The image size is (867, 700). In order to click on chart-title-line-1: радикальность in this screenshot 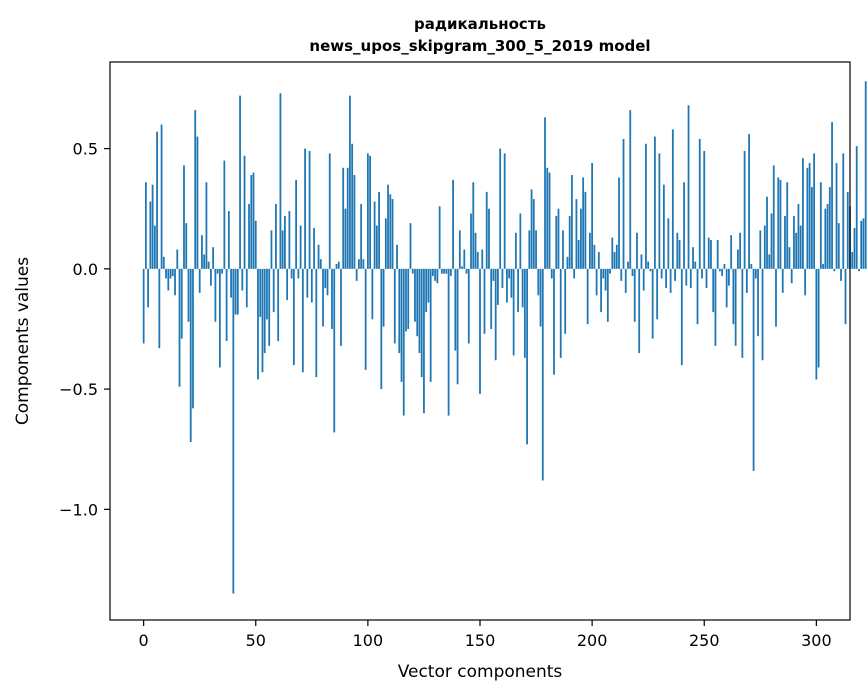, I will do `click(480, 24)`.